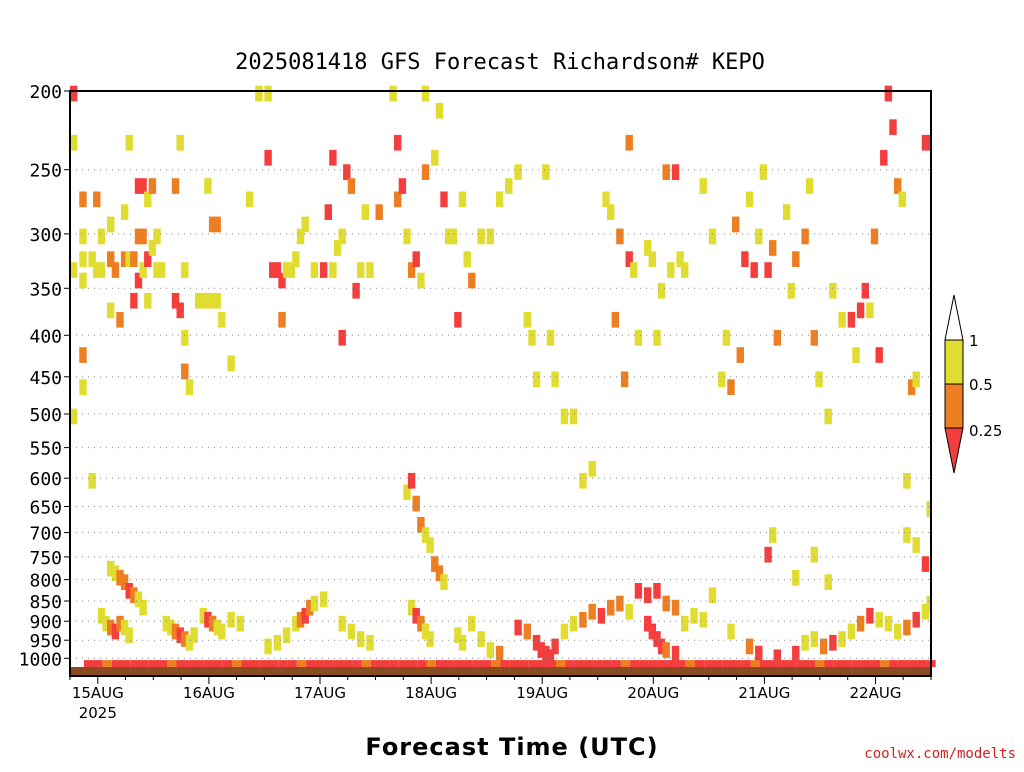 The image size is (1024, 772). Describe the element at coordinates (45, 171) in the screenshot. I see `y-tick-label: 250` at that location.